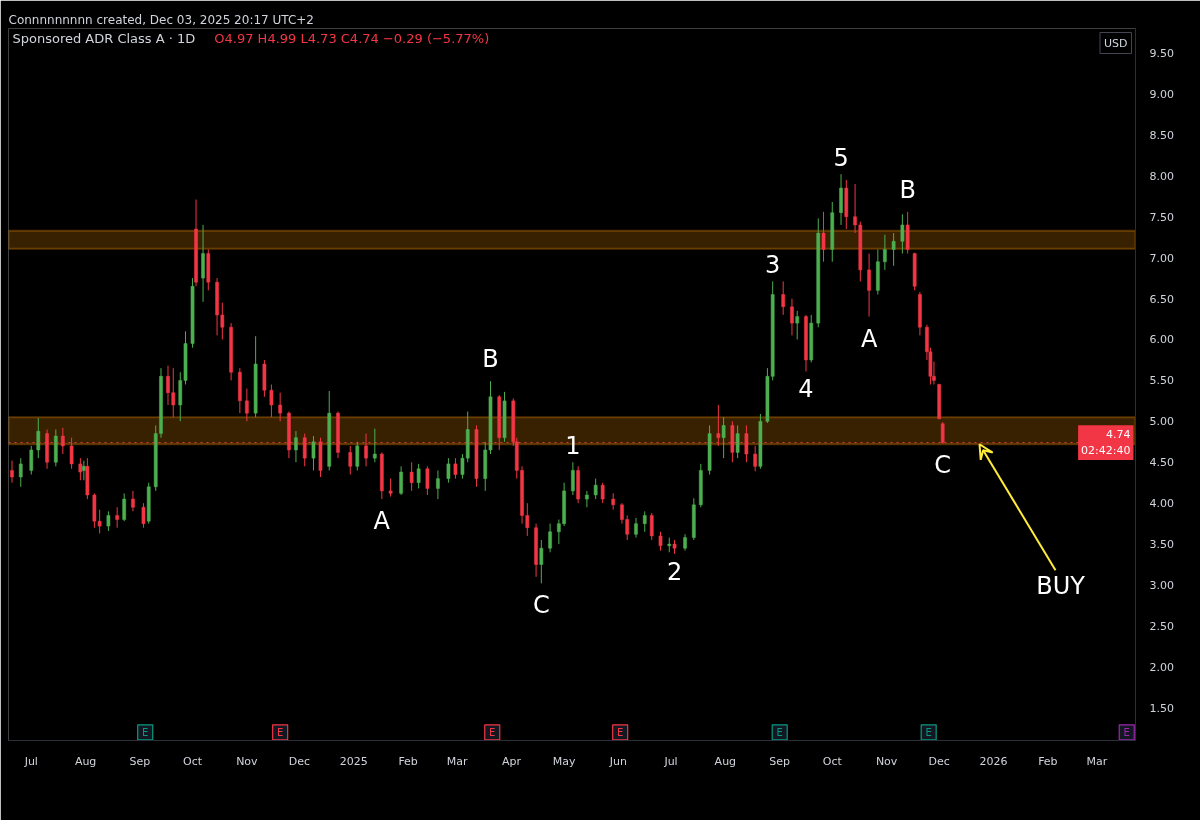  I want to click on x-tick-label: May, so click(564, 761).